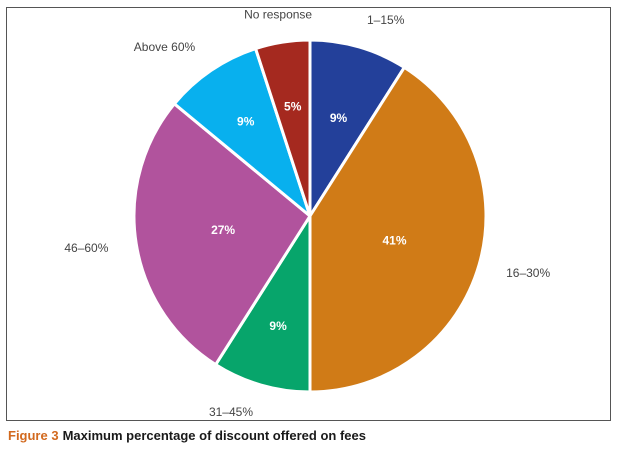 This screenshot has height=455, width=622. What do you see at coordinates (165, 47) in the screenshot?
I see `slice-category-label: Above 60%` at bounding box center [165, 47].